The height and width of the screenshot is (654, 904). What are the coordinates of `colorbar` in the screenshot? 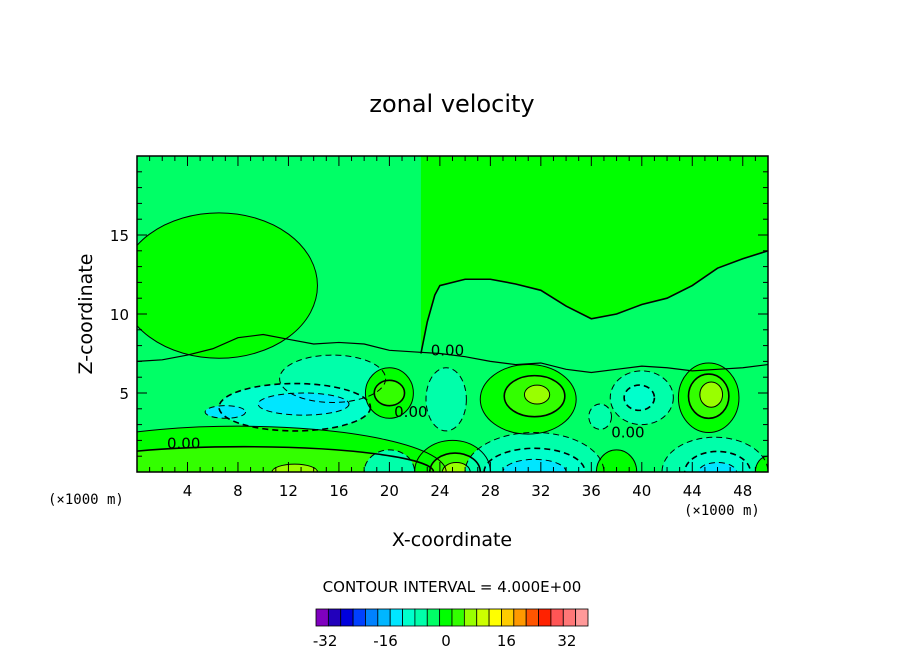 It's located at (452, 617).